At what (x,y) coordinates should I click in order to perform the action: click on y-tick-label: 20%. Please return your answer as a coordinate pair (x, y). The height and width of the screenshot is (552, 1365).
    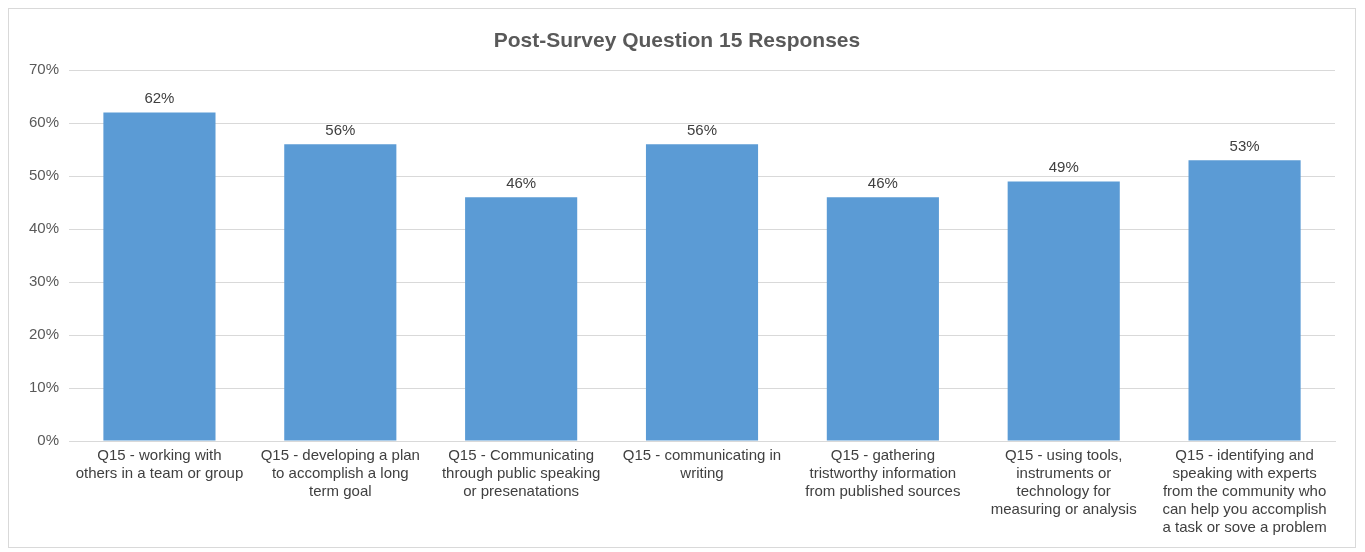
    Looking at the image, I should click on (44, 334).